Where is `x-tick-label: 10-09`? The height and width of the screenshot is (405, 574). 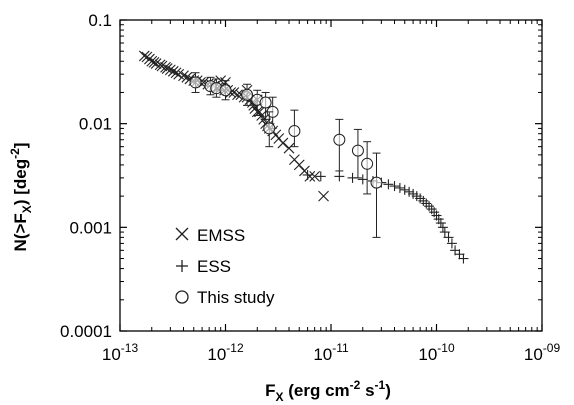 x-tick-label: 10-09 is located at coordinates (542, 352).